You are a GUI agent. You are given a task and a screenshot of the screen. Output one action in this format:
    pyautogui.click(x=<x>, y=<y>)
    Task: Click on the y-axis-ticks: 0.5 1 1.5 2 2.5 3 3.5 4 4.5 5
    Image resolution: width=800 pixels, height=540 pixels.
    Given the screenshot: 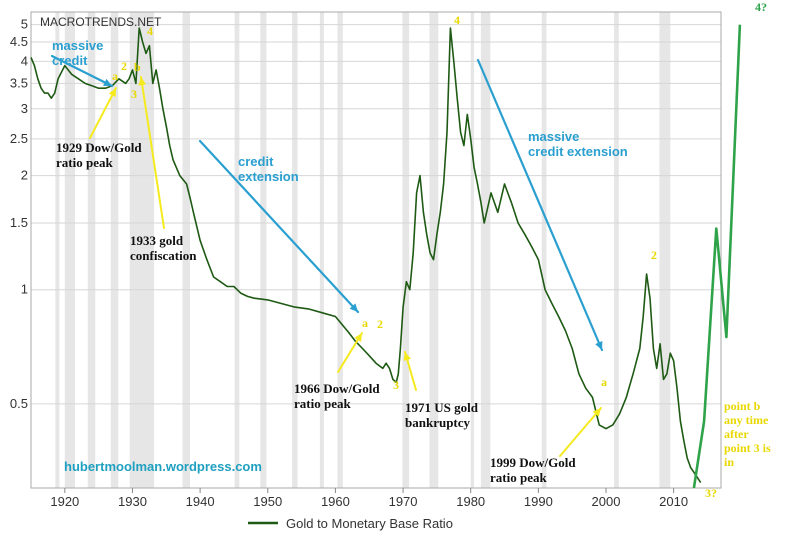 What is the action you would take?
    pyautogui.click(x=19, y=214)
    